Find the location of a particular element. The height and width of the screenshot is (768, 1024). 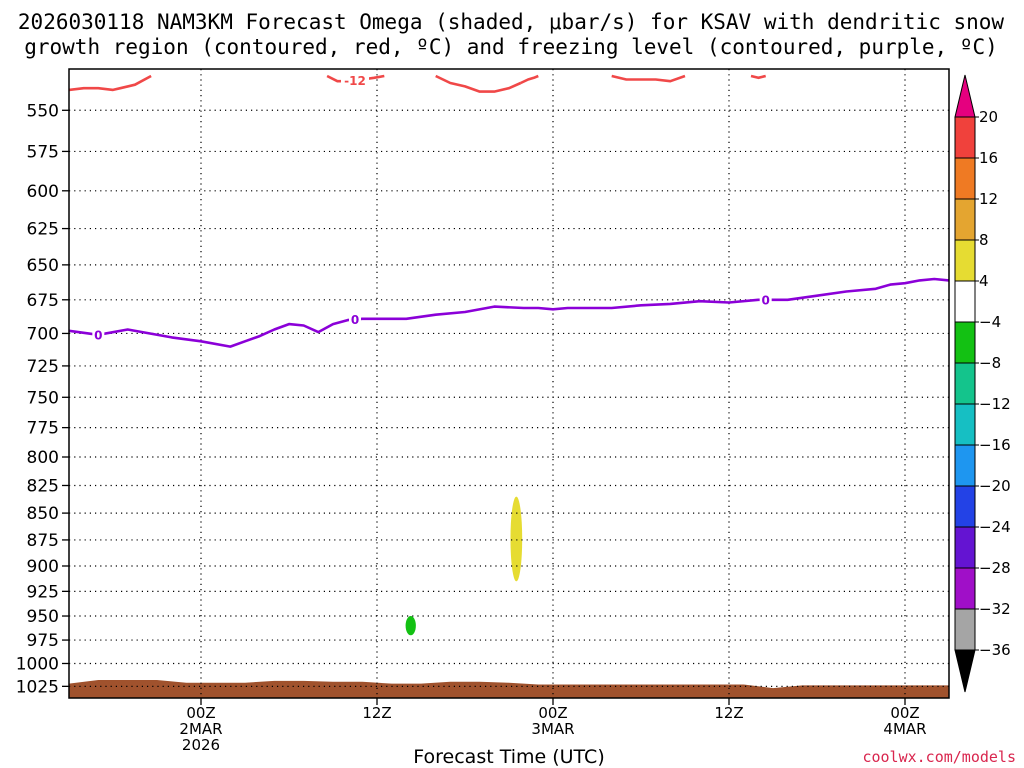

credit-text: coolwx.com/models is located at coordinates (939, 757).